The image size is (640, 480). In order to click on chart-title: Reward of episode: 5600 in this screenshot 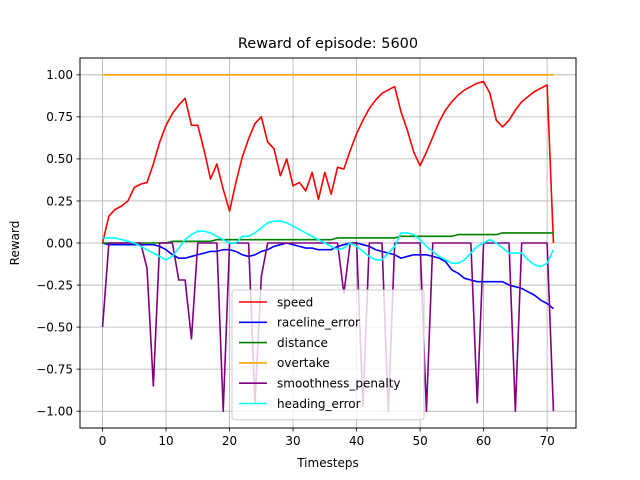, I will do `click(328, 44)`.